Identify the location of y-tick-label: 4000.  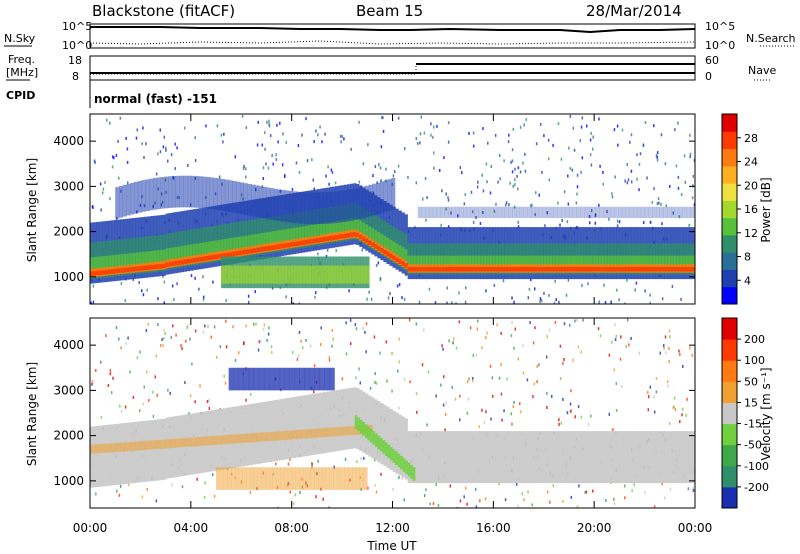
(68, 345).